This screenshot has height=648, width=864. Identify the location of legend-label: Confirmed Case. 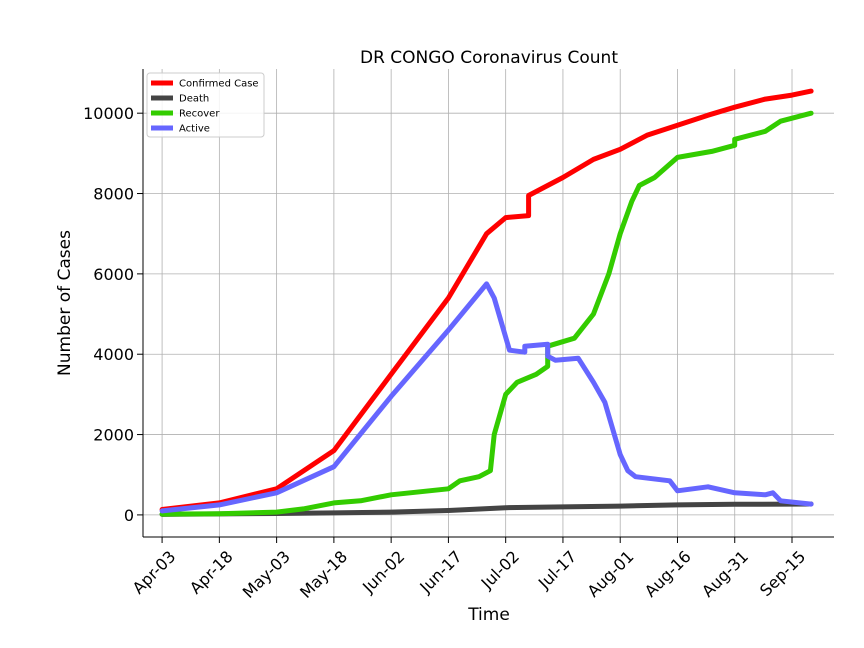
(219, 84).